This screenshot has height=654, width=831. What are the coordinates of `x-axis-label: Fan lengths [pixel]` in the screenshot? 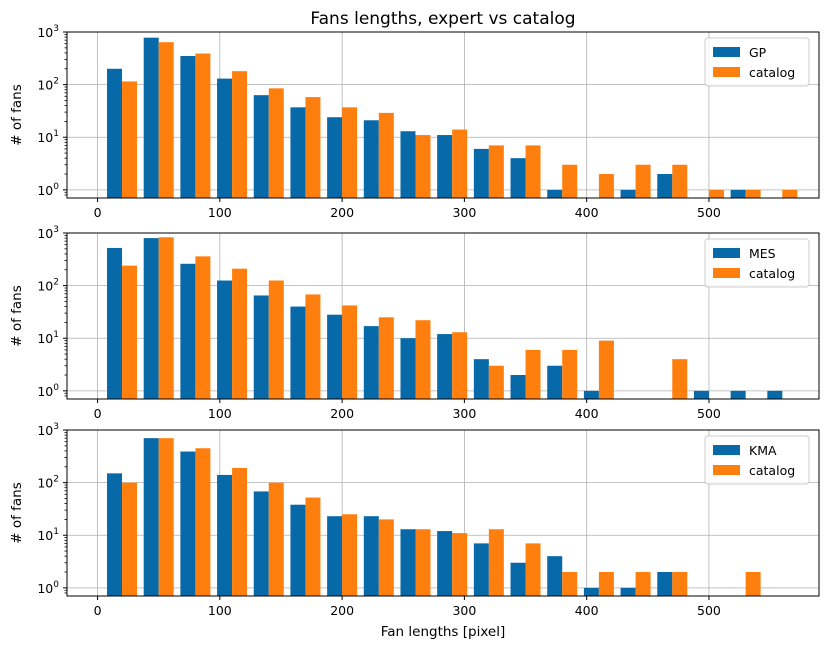 It's located at (443, 632).